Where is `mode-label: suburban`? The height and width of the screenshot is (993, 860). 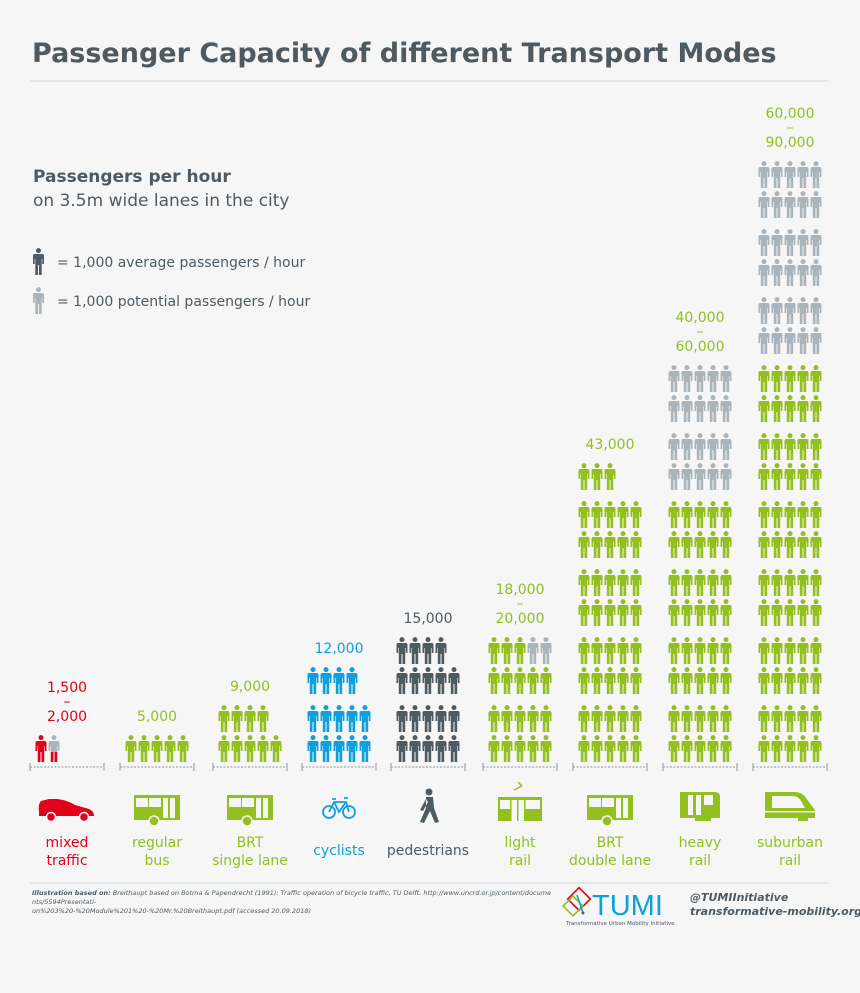 mode-label: suburban is located at coordinates (790, 843).